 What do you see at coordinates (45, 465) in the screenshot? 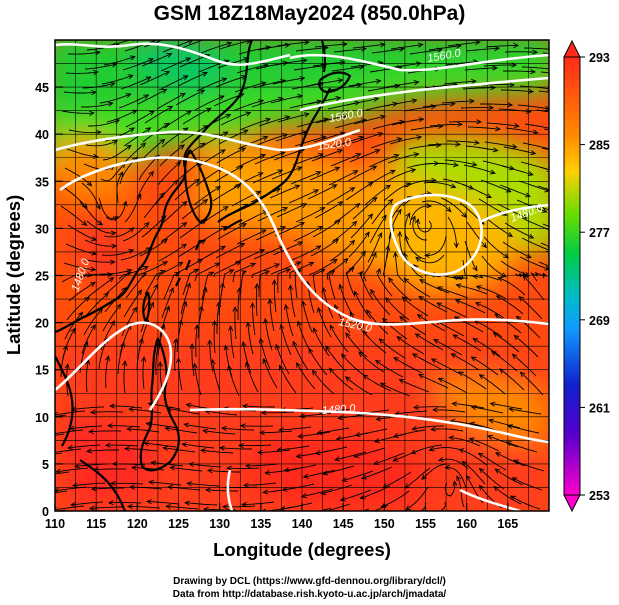
I see `y-tick-label: 5` at bounding box center [45, 465].